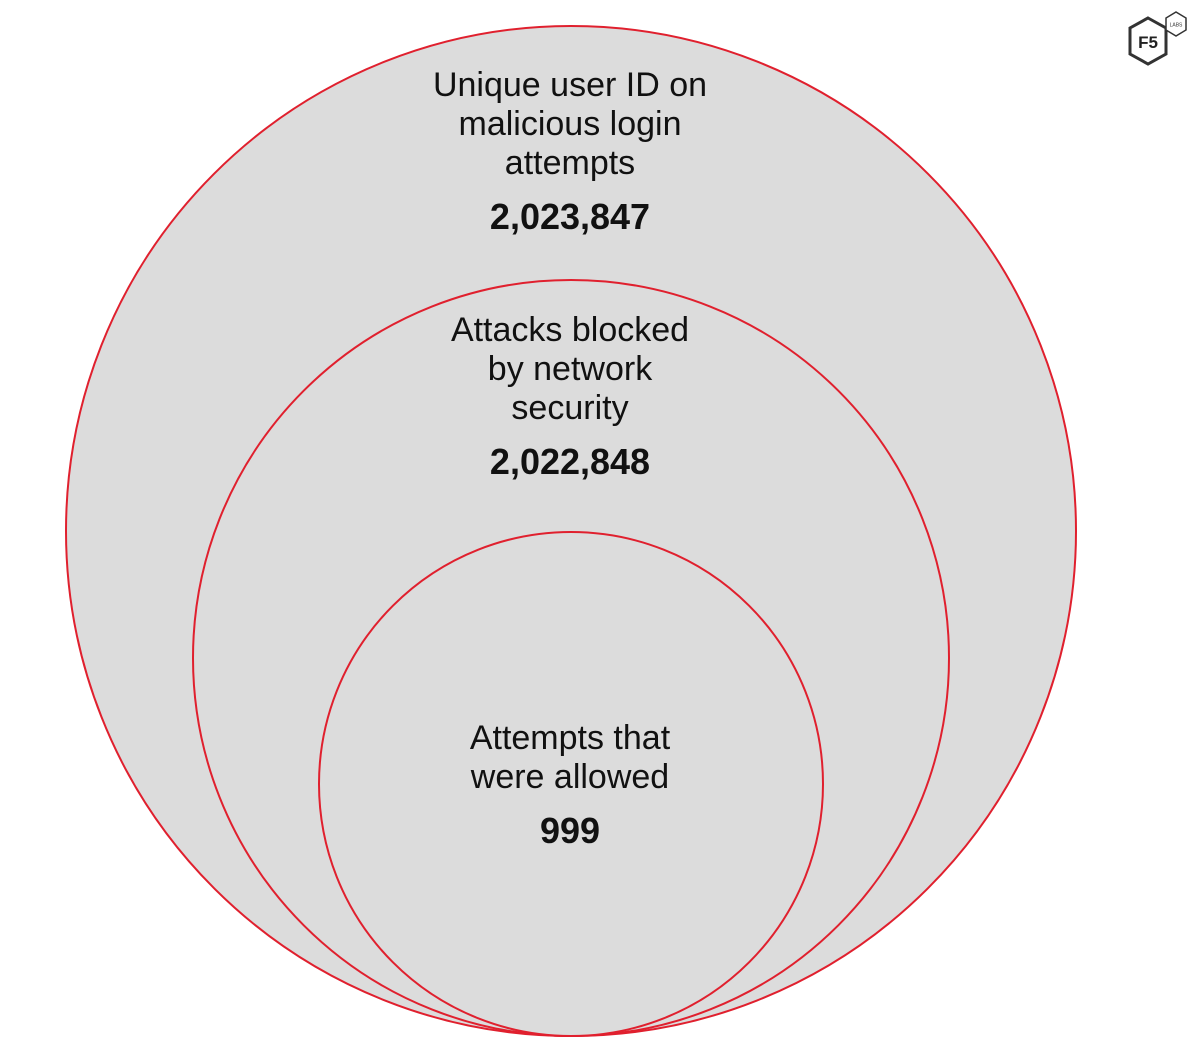 This screenshot has height=1061, width=1202. Describe the element at coordinates (570, 369) in the screenshot. I see `middle-label-line: by network` at that location.